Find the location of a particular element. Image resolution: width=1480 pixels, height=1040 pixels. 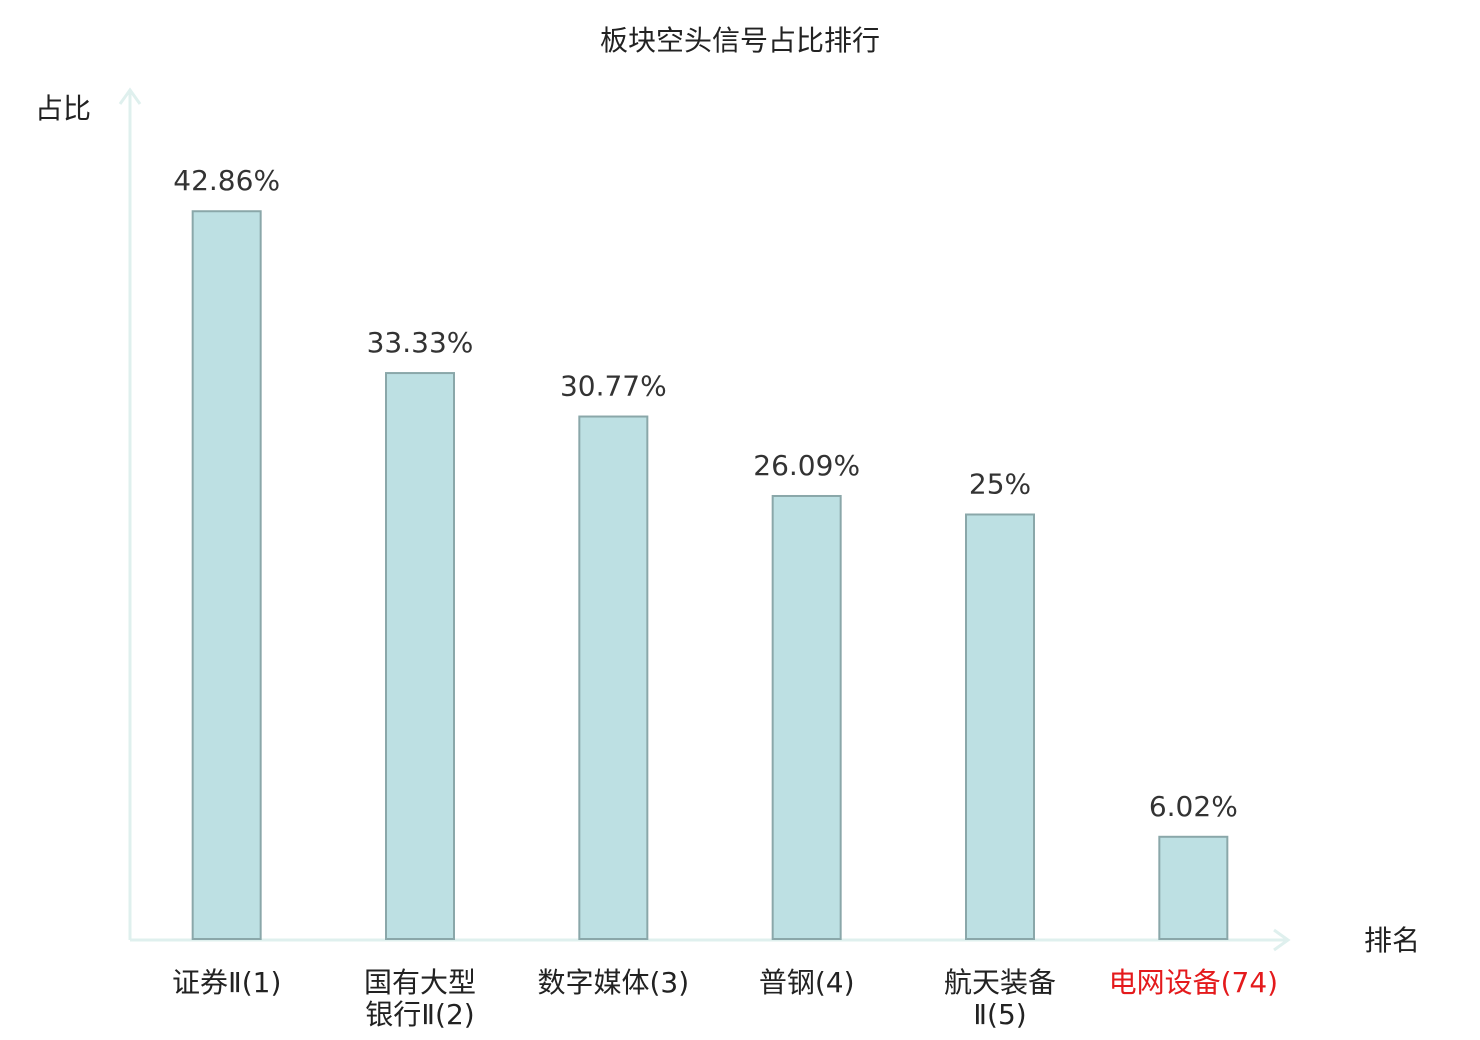

x-axis-arrow is located at coordinates (1282, 940).